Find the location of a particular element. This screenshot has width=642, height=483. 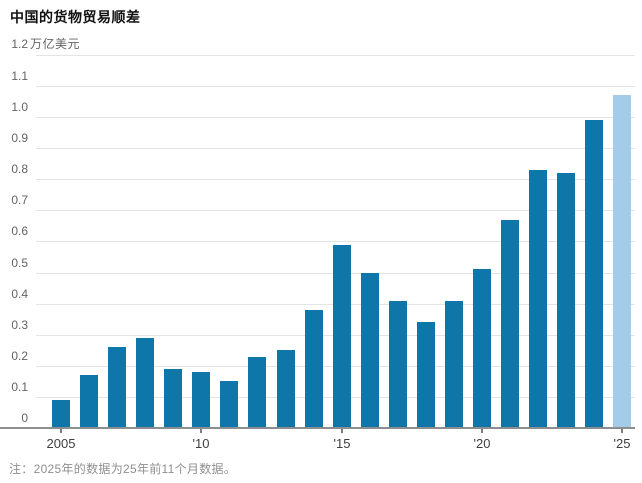

y-axis-unit: 1.2 万亿美元 is located at coordinates (40, 44).